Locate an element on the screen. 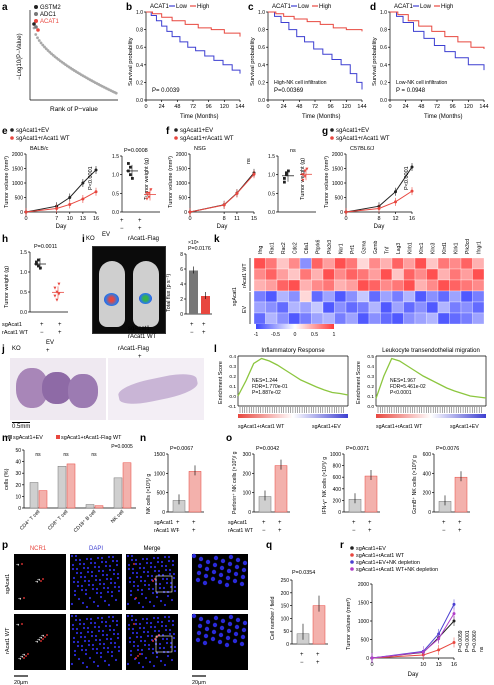 This screenshot has width=494, height=685. color-scale-tick: 0 is located at coordinates (295, 335).